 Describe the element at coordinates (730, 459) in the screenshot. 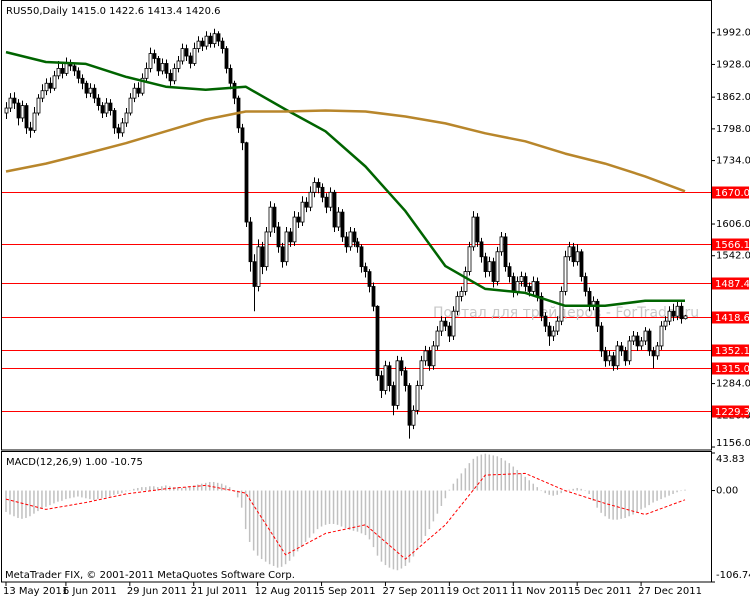

I see `y-tick-label: 43.83` at that location.